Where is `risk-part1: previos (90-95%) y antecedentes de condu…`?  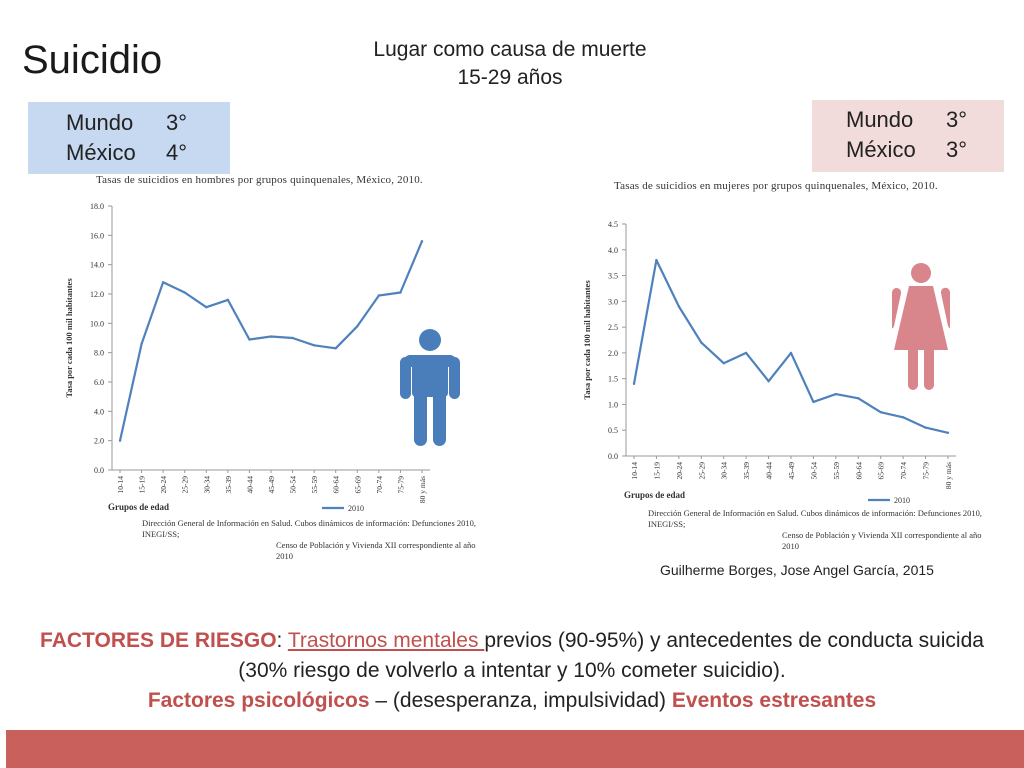 risk-part1: previos (90-95%) y antecedentes de condu… is located at coordinates (611, 655).